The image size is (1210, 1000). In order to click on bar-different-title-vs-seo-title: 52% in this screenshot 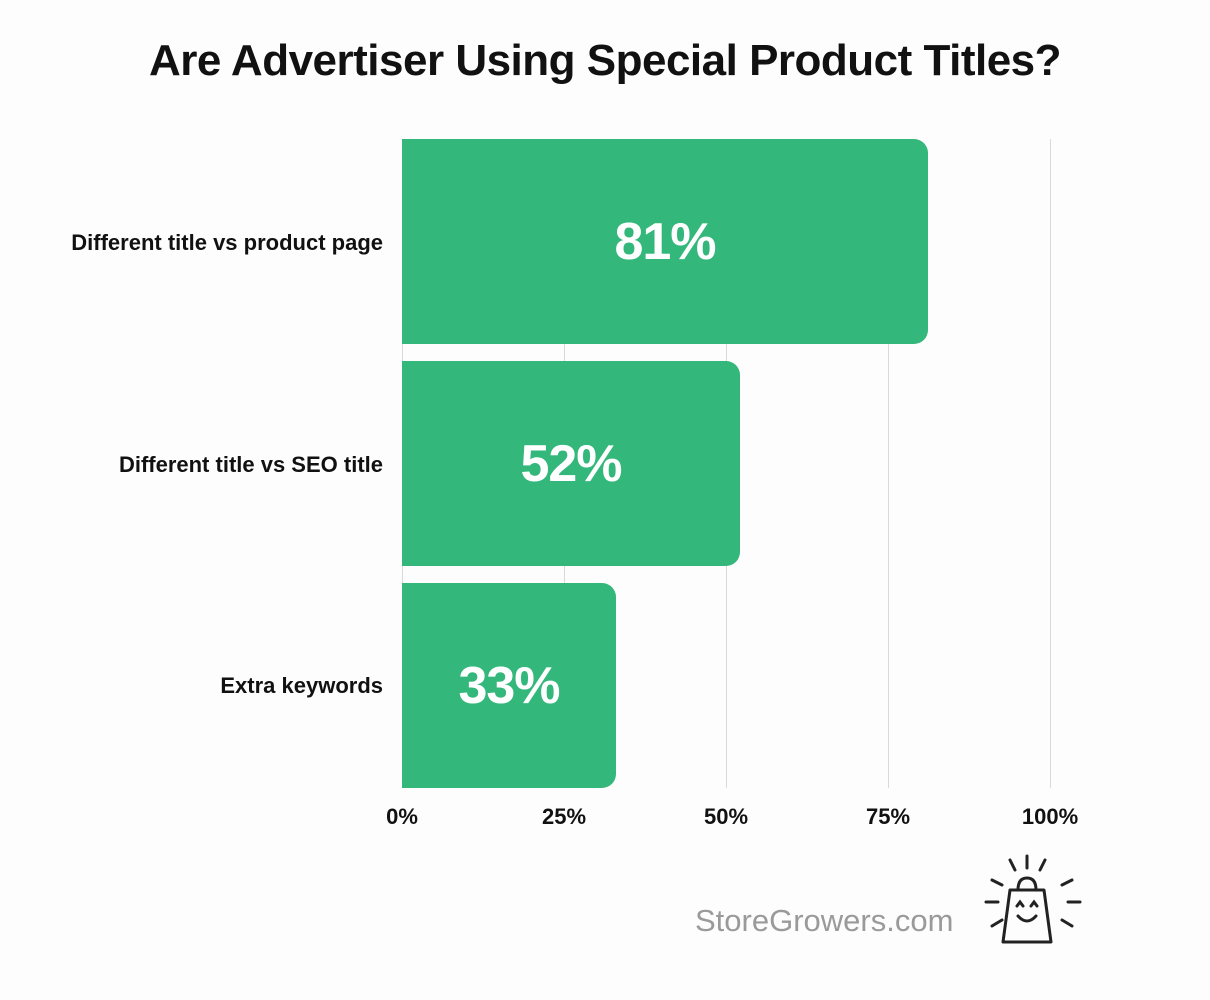, I will do `click(571, 463)`.